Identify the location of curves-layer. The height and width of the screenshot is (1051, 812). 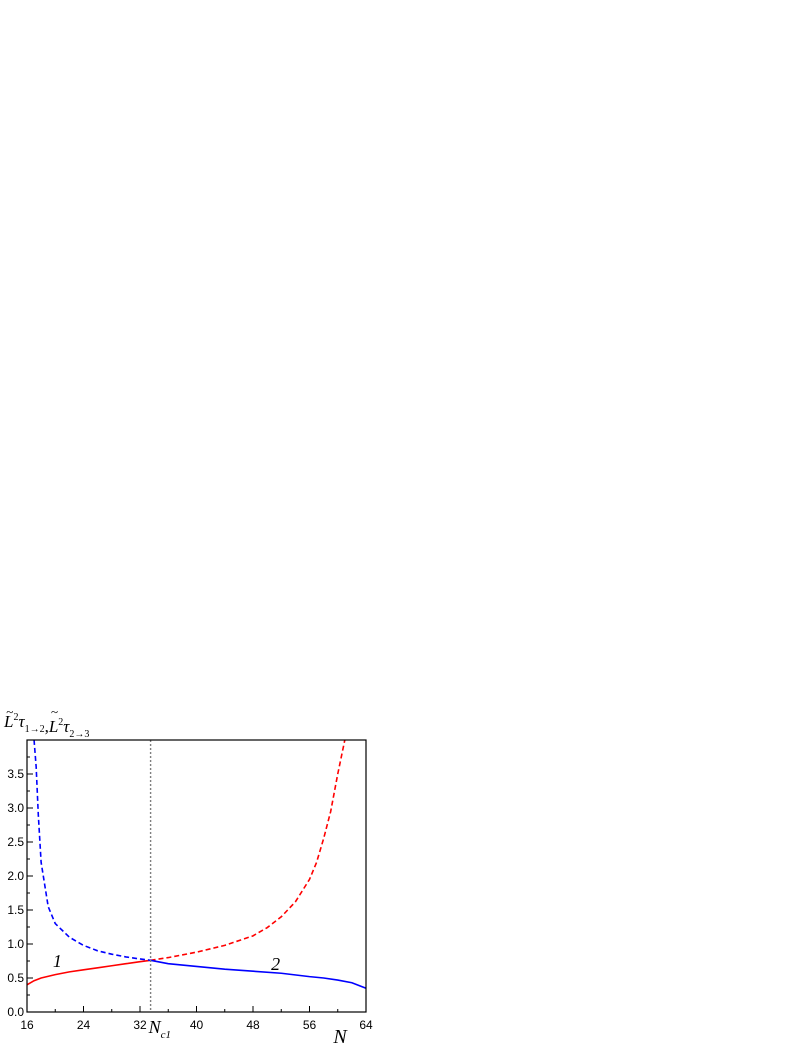
(196, 864).